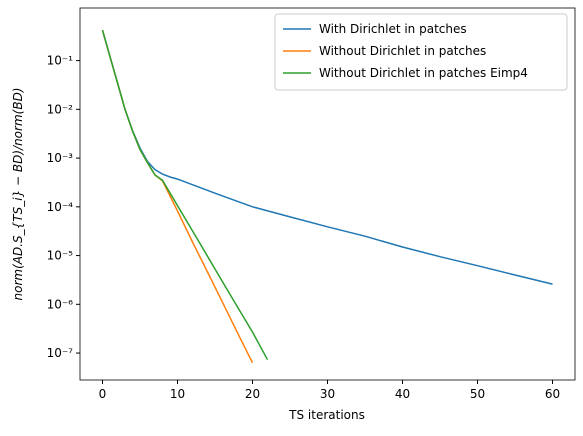 The image size is (583, 436). Describe the element at coordinates (60, 61) in the screenshot. I see `y-tick-label: 10⁻¹` at that location.